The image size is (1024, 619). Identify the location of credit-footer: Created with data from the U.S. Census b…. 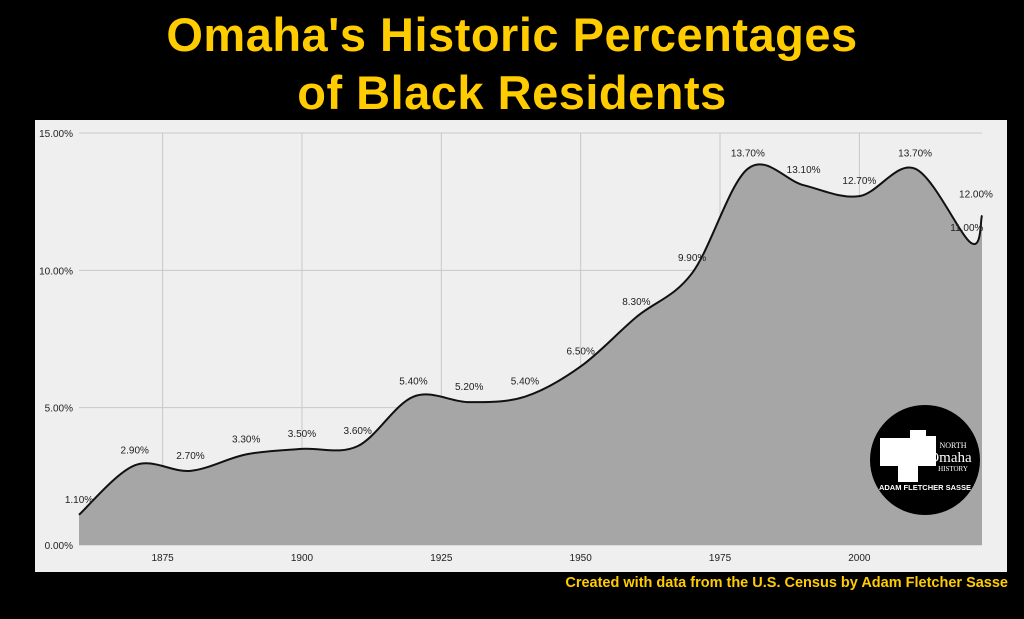
(786, 583).